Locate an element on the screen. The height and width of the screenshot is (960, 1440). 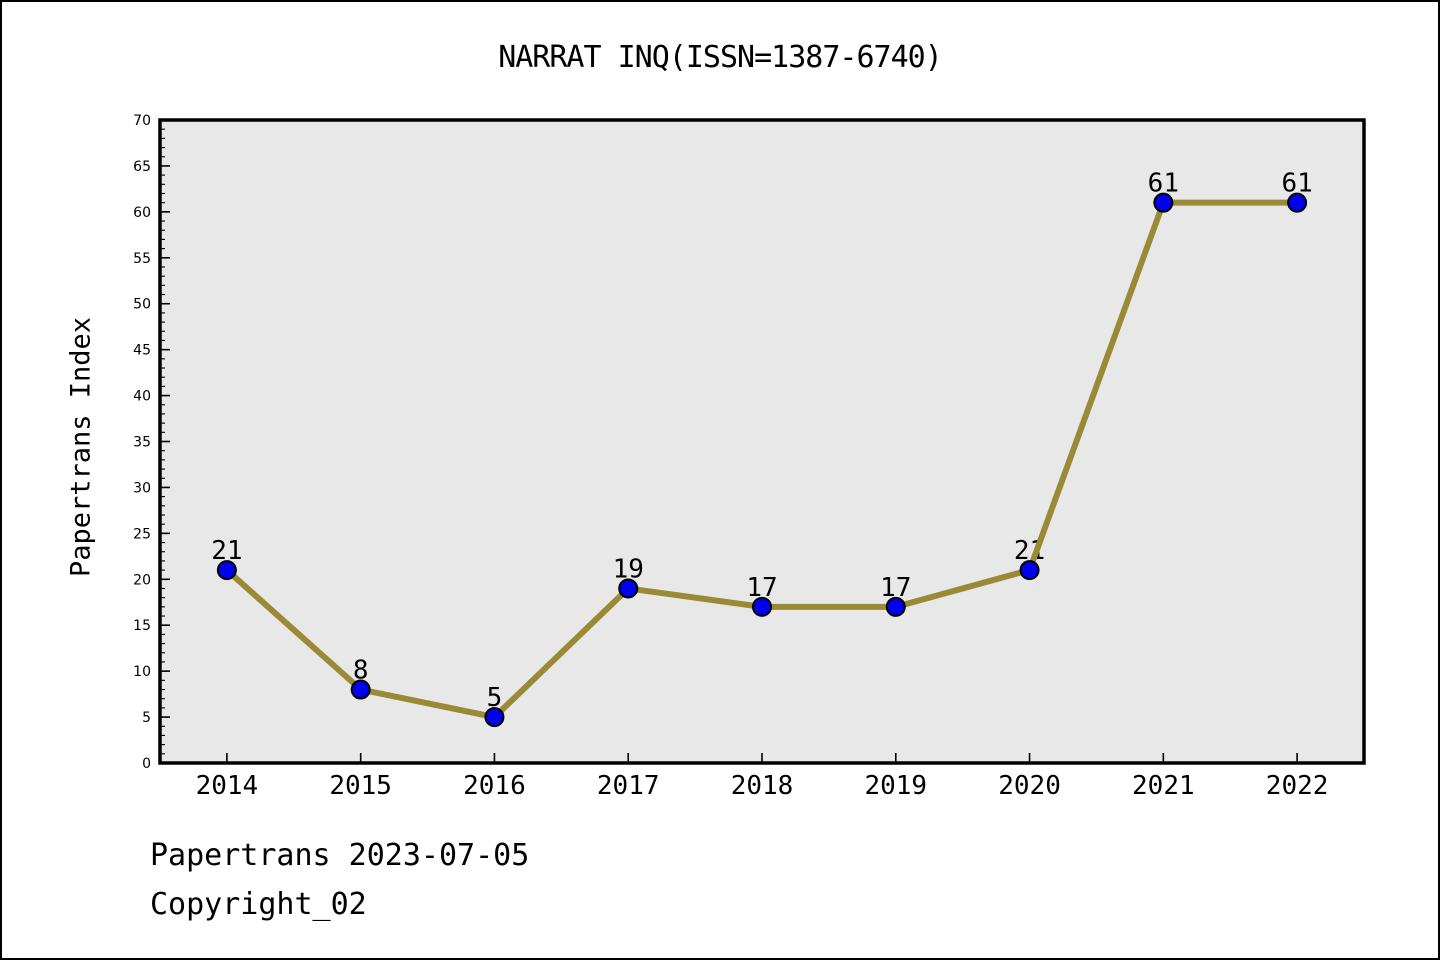
y-tick-label: 45 is located at coordinates (142, 351).